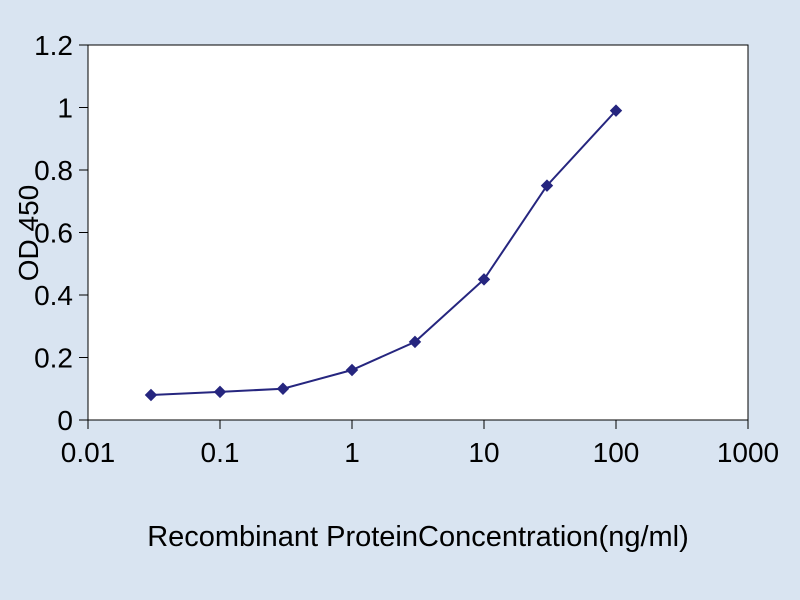  What do you see at coordinates (28, 233) in the screenshot?
I see `y-axis-title: OD 450` at bounding box center [28, 233].